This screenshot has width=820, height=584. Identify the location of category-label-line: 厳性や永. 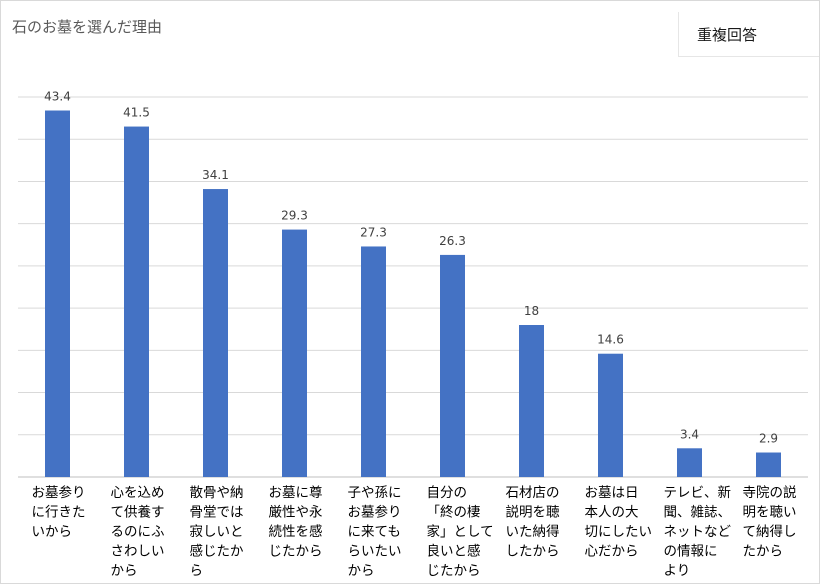
(296, 513).